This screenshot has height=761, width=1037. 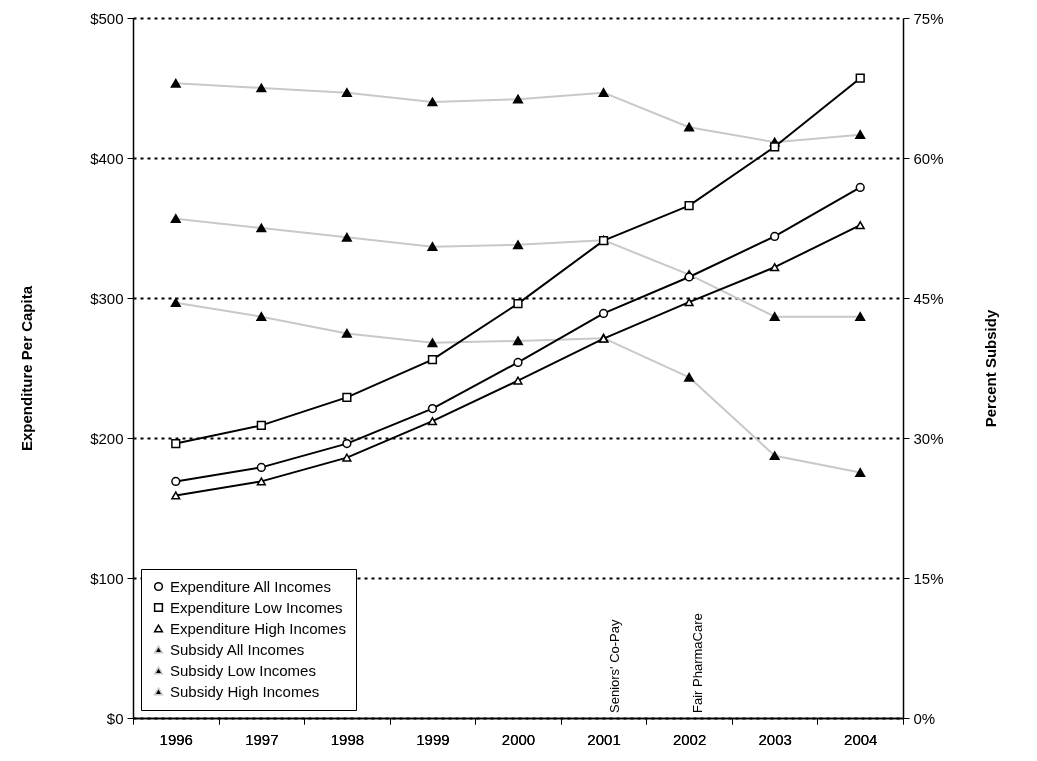 I want to click on y2-tick-label: 15%, so click(x=928, y=578).